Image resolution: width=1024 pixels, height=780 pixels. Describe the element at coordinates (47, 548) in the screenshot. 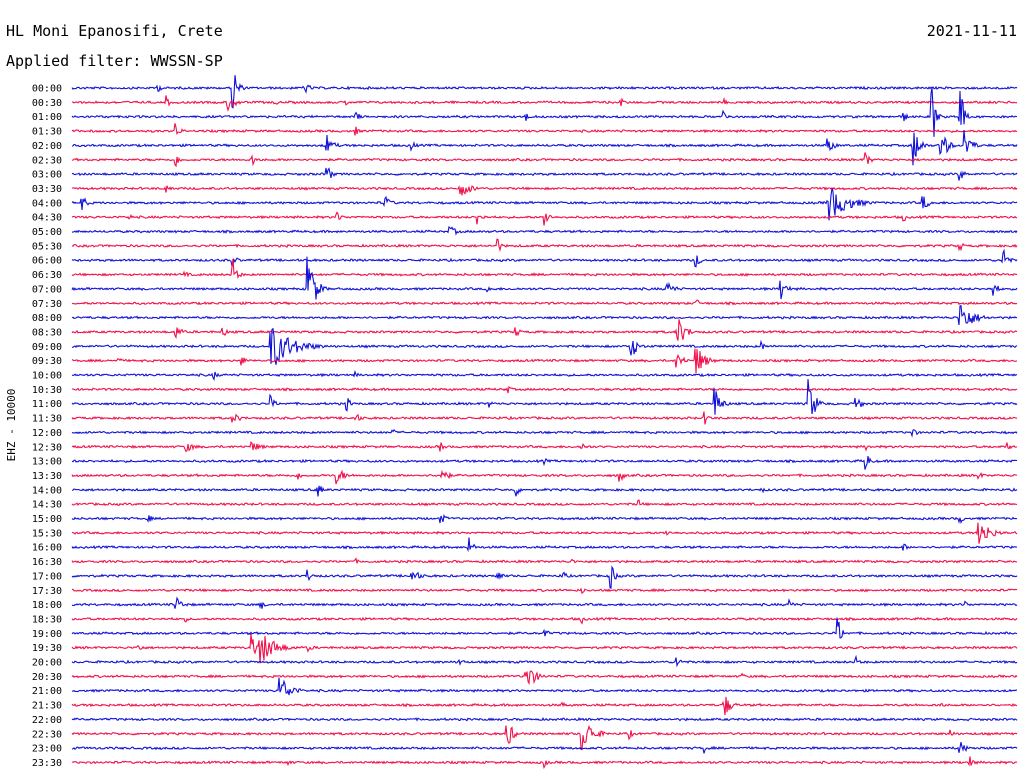

I see `row-label: 16:00` at that location.